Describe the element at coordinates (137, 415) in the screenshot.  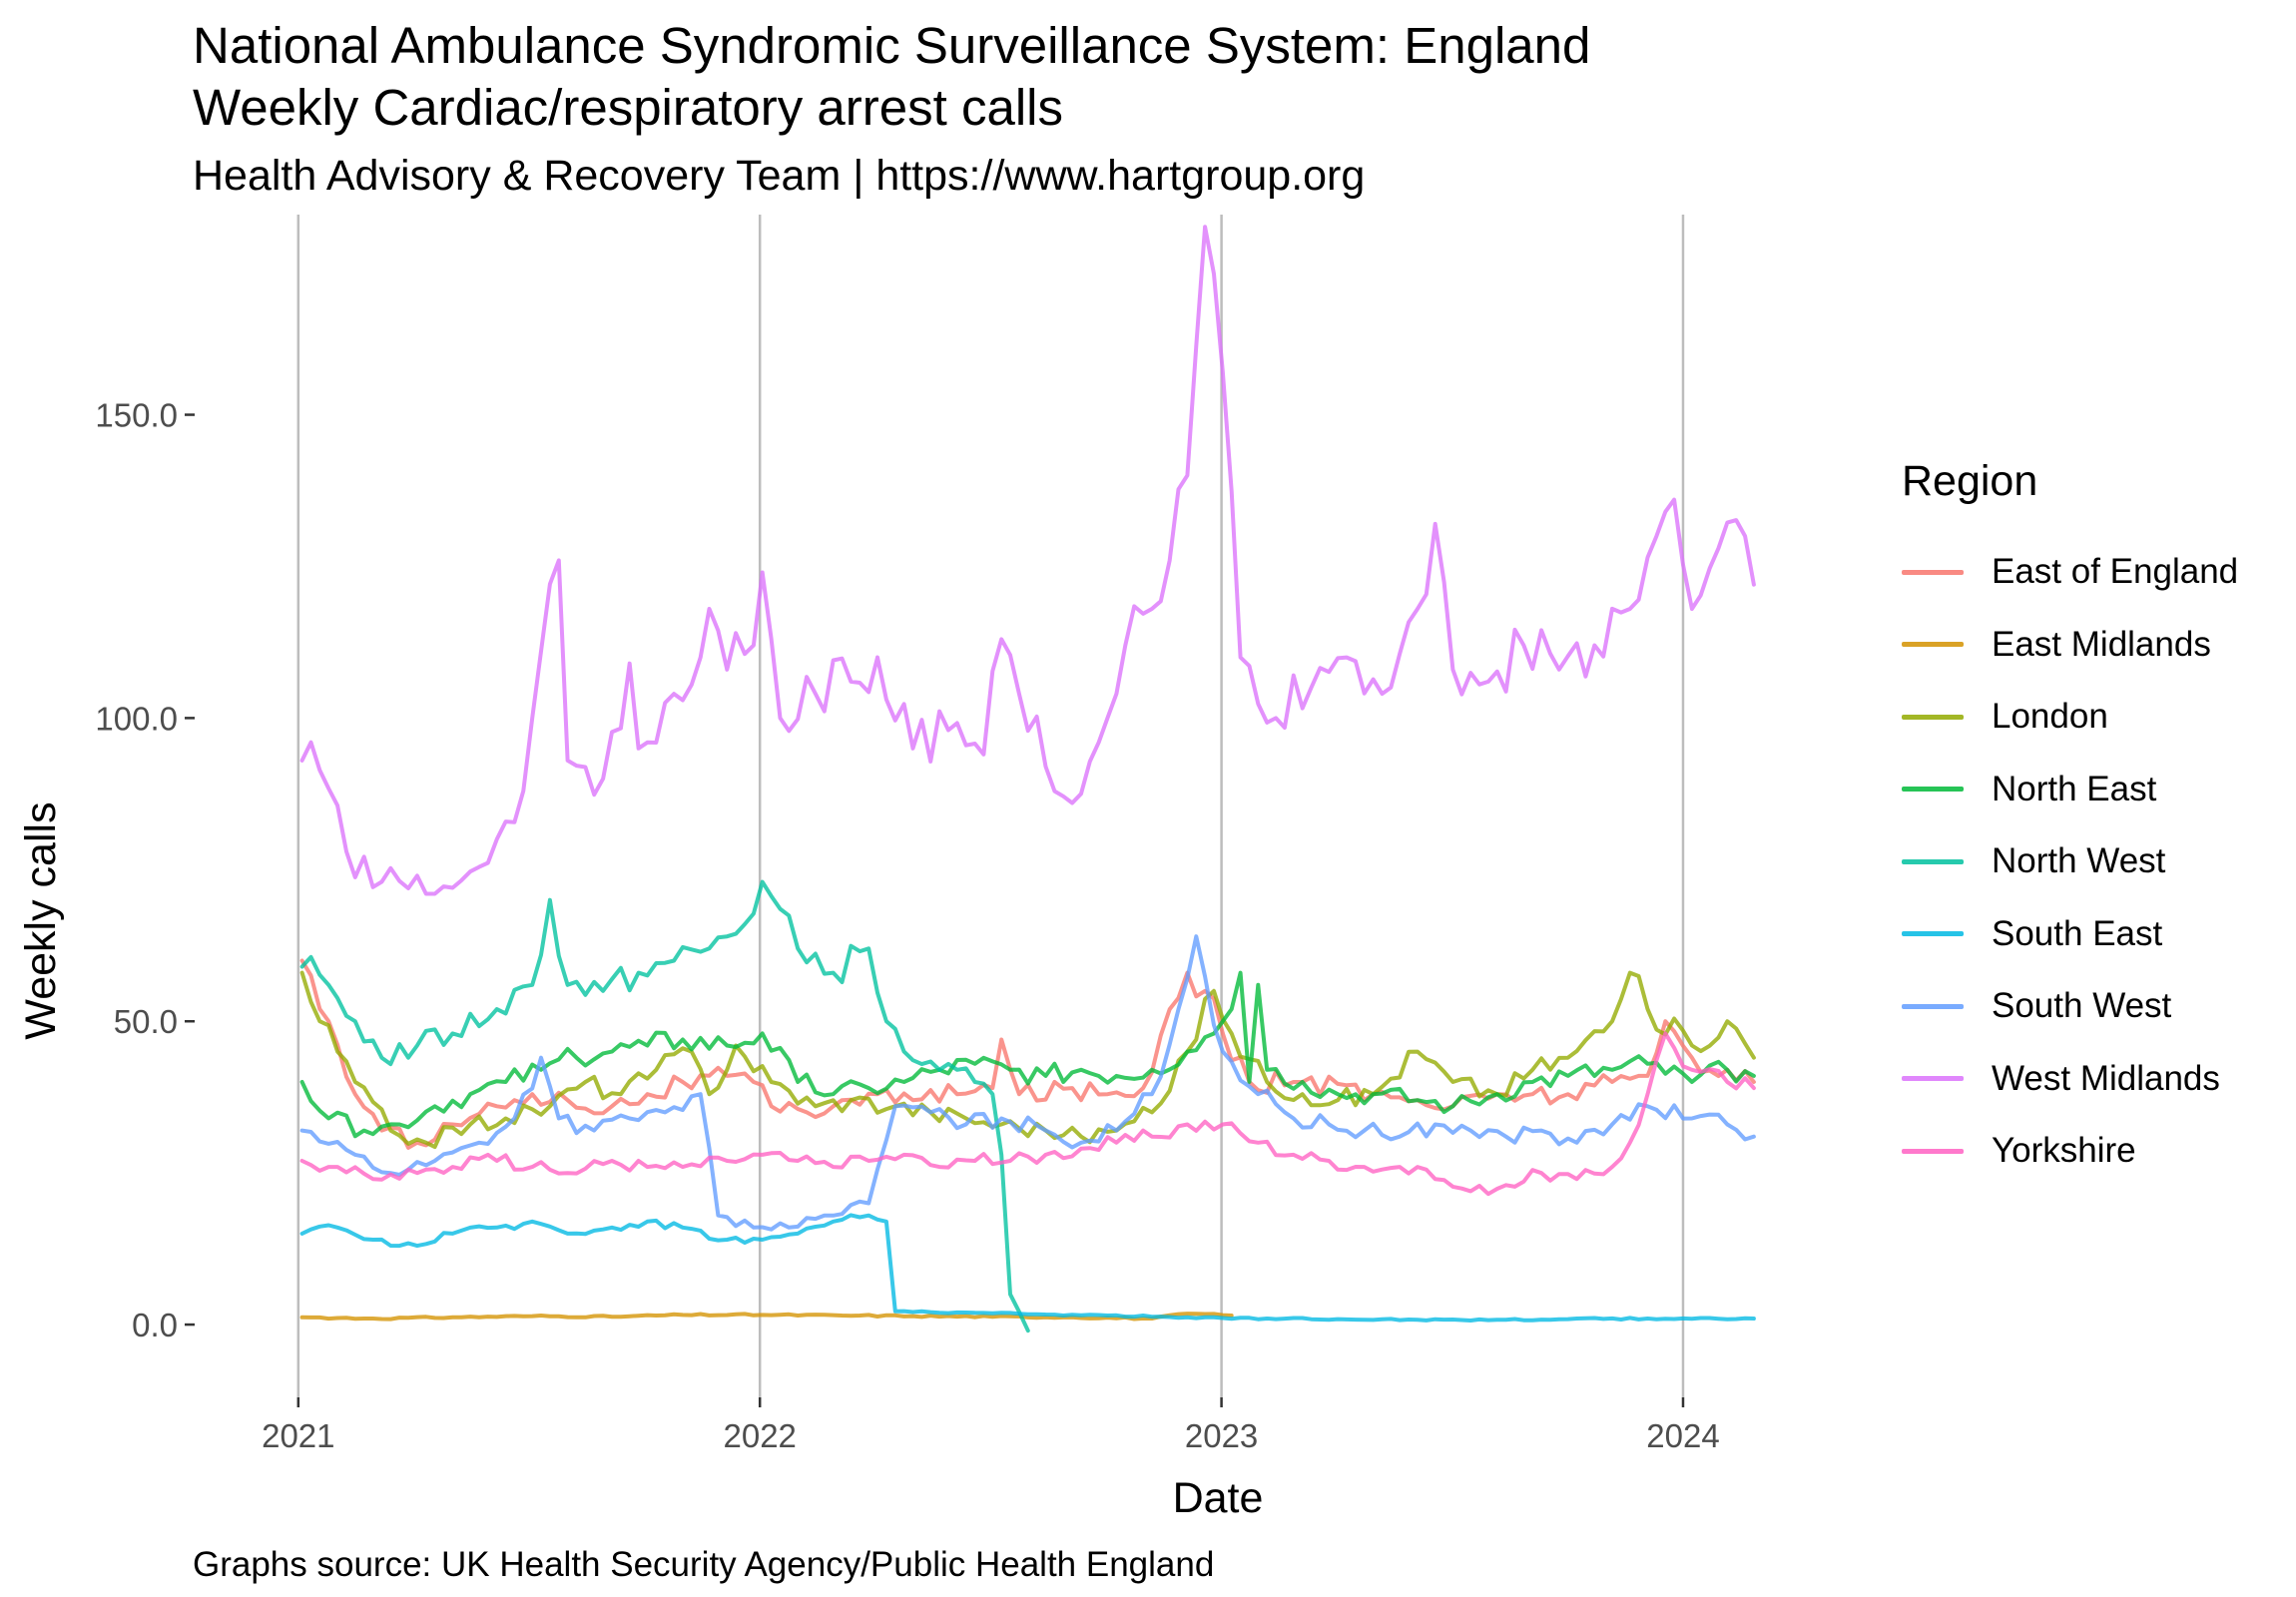
I see `y-tick-label-150.0: 150.0` at that location.